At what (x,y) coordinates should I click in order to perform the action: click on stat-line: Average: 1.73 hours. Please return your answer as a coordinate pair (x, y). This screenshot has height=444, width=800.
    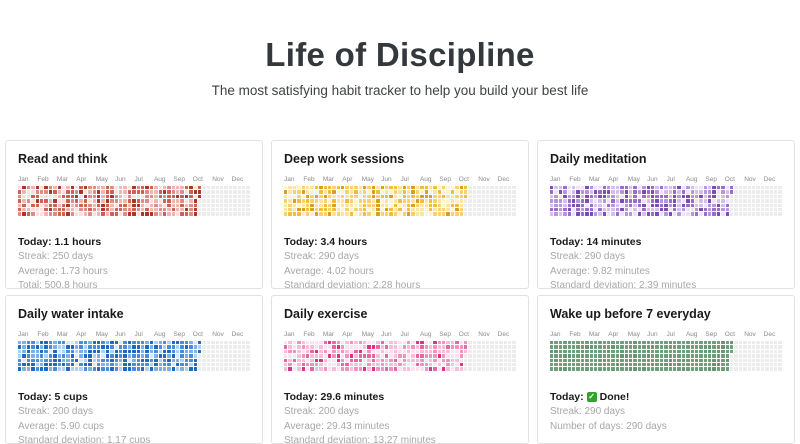
    Looking at the image, I should click on (63, 271).